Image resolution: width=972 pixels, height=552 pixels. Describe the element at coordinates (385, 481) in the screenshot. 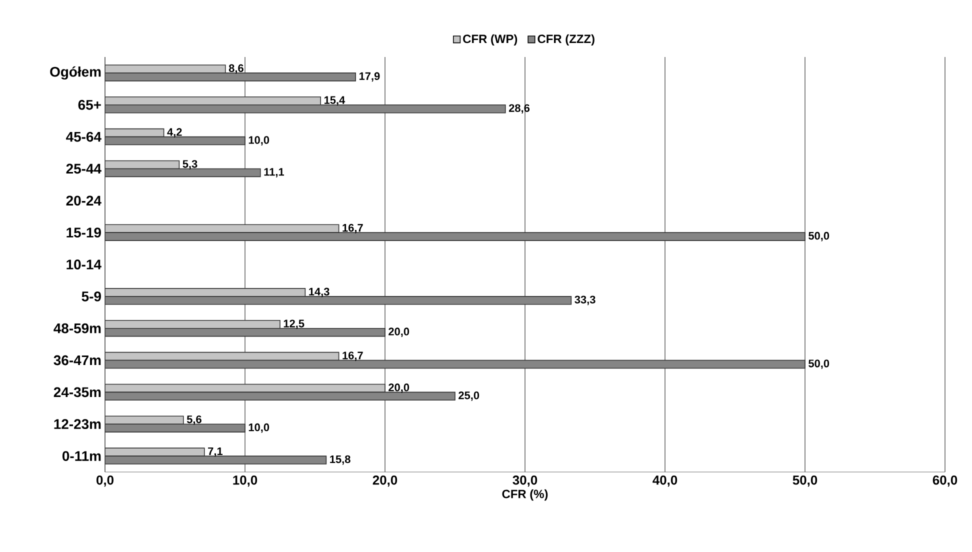

I see `x-tick-label: 20,0` at that location.